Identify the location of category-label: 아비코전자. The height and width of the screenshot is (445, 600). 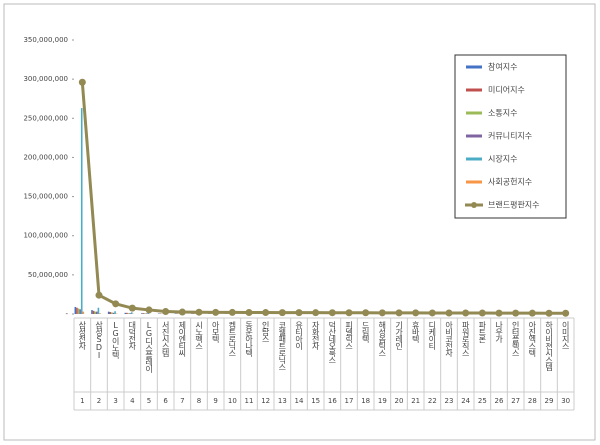
(448, 339).